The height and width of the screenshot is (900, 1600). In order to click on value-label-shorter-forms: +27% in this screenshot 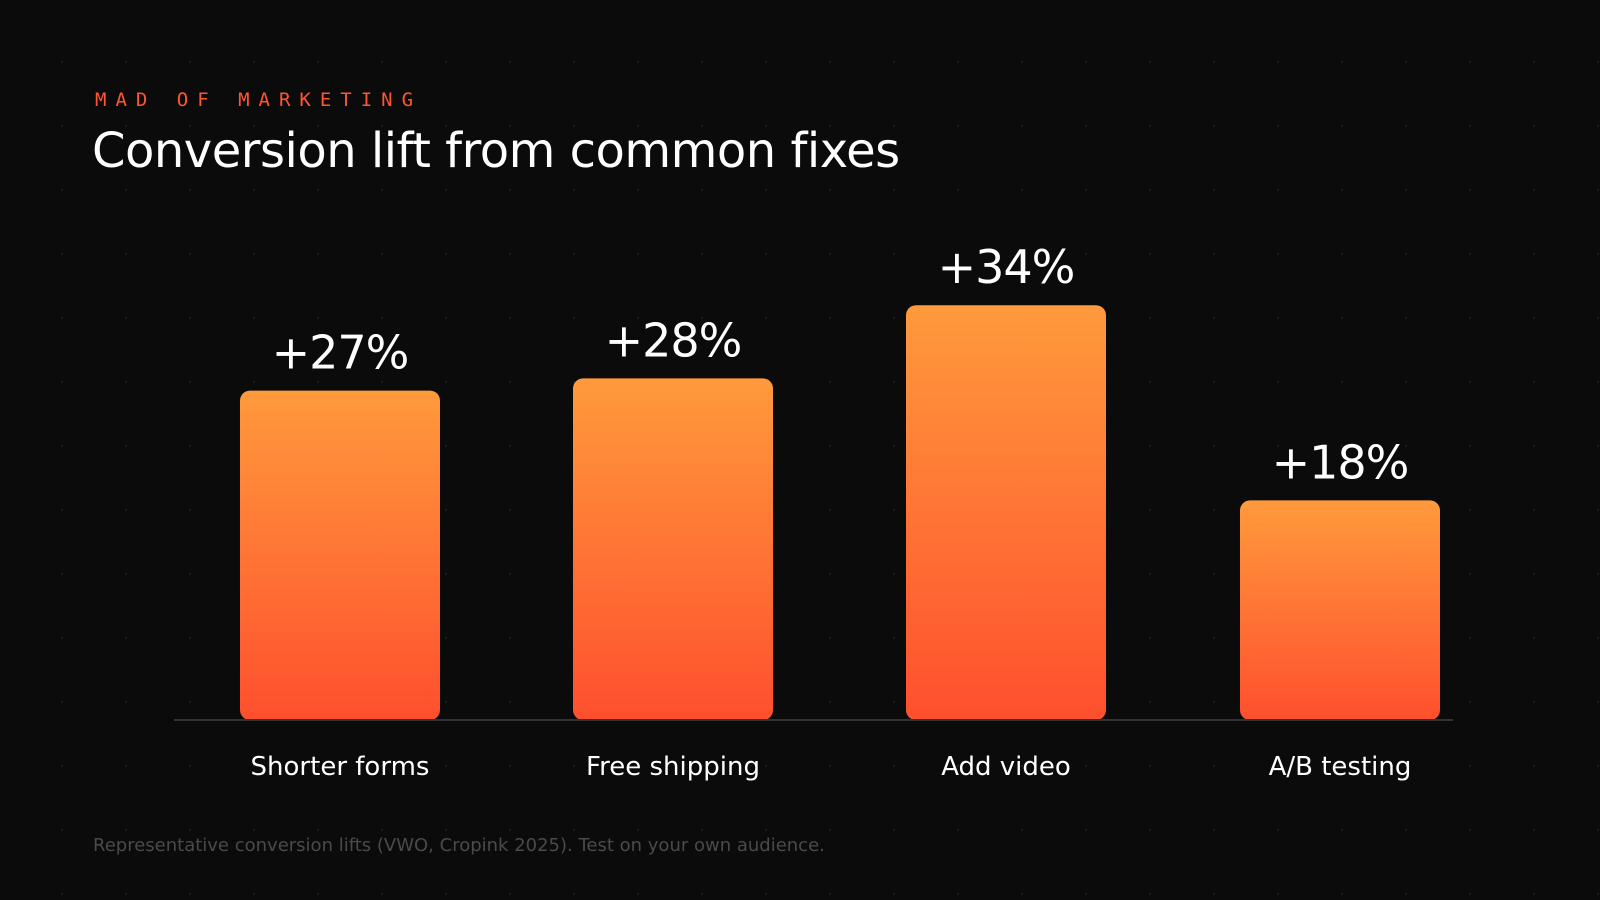, I will do `click(340, 353)`.